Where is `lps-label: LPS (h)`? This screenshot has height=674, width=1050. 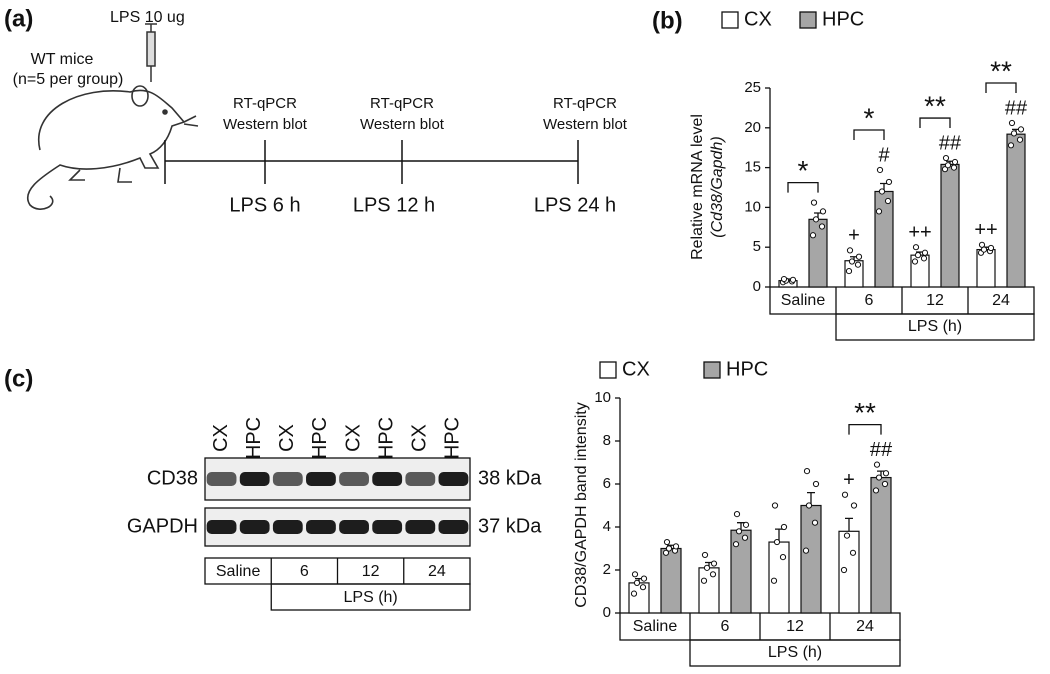
lps-label: LPS (h) is located at coordinates (935, 326).